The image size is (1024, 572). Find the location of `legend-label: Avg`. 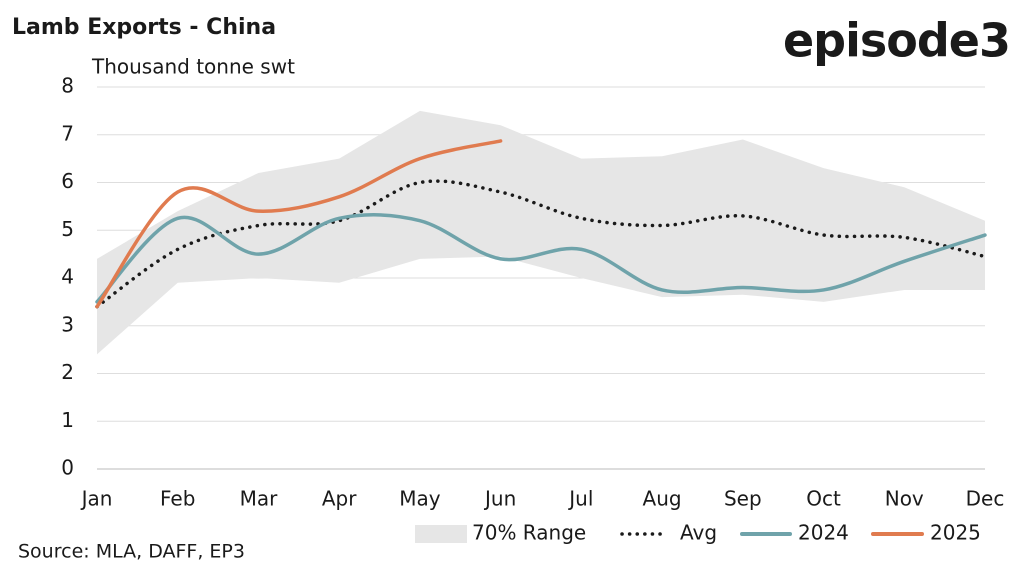

legend-label: Avg is located at coordinates (698, 533).